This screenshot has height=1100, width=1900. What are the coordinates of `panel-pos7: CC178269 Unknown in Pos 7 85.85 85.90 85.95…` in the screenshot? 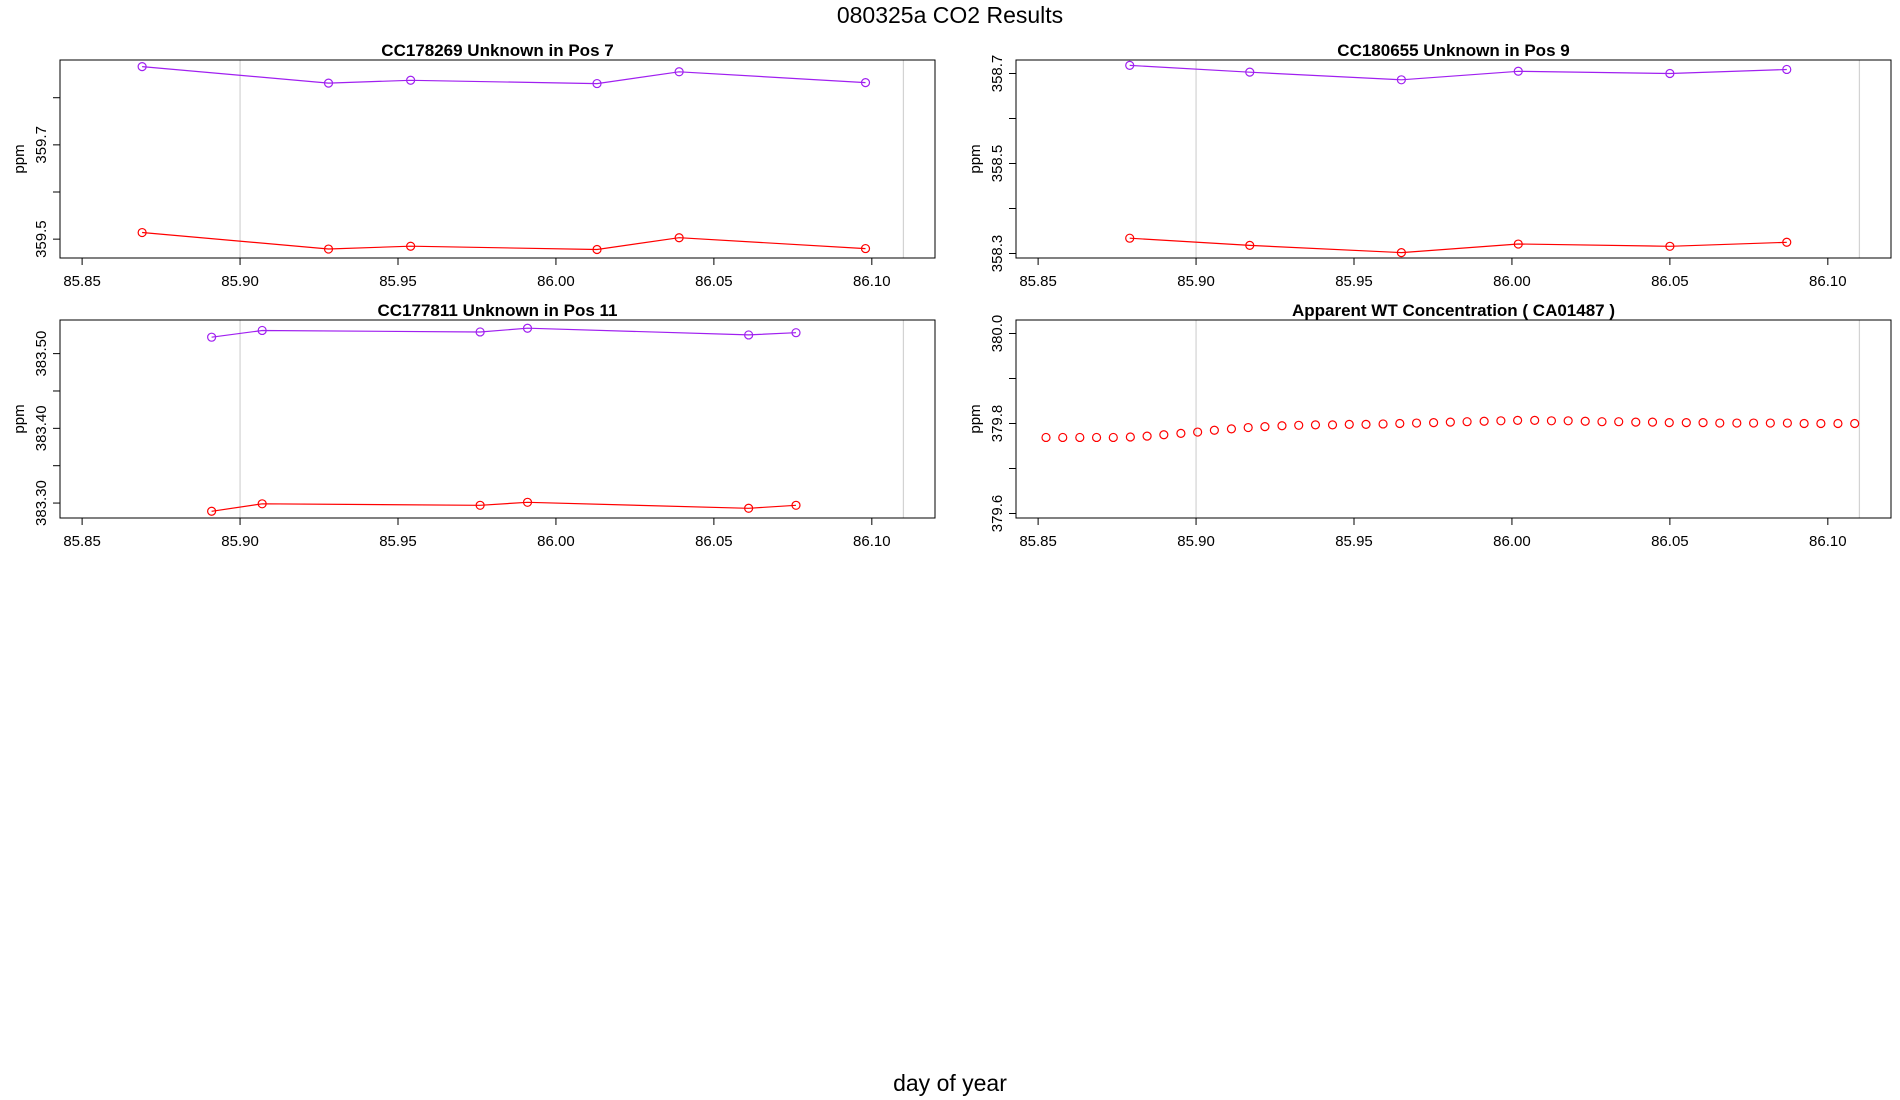 It's located at (473, 165).